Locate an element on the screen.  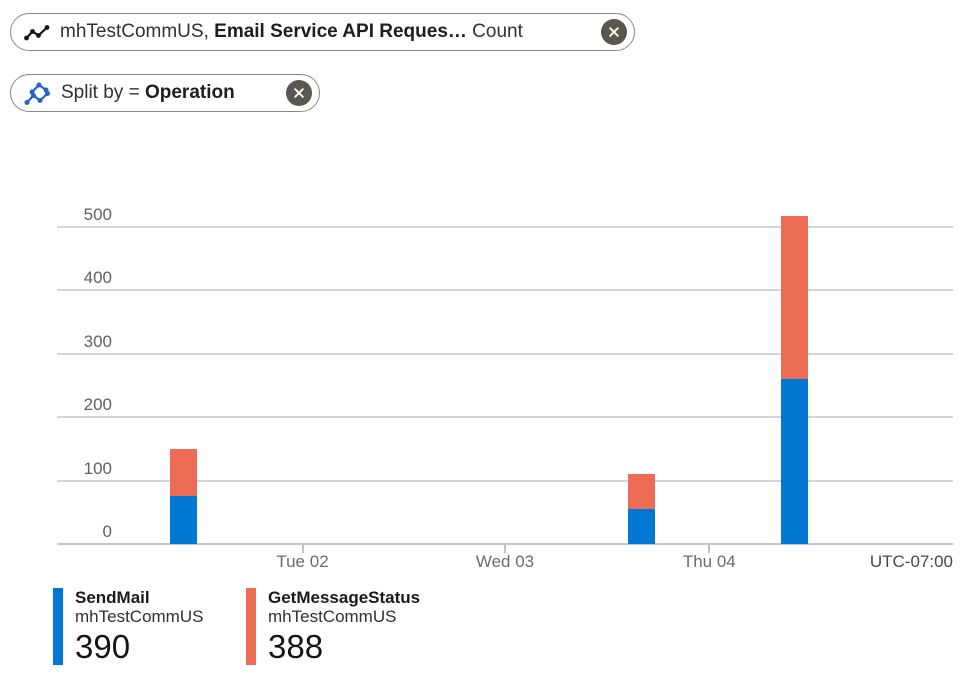
y-axis-label-200: 200 is located at coordinates (97, 405).